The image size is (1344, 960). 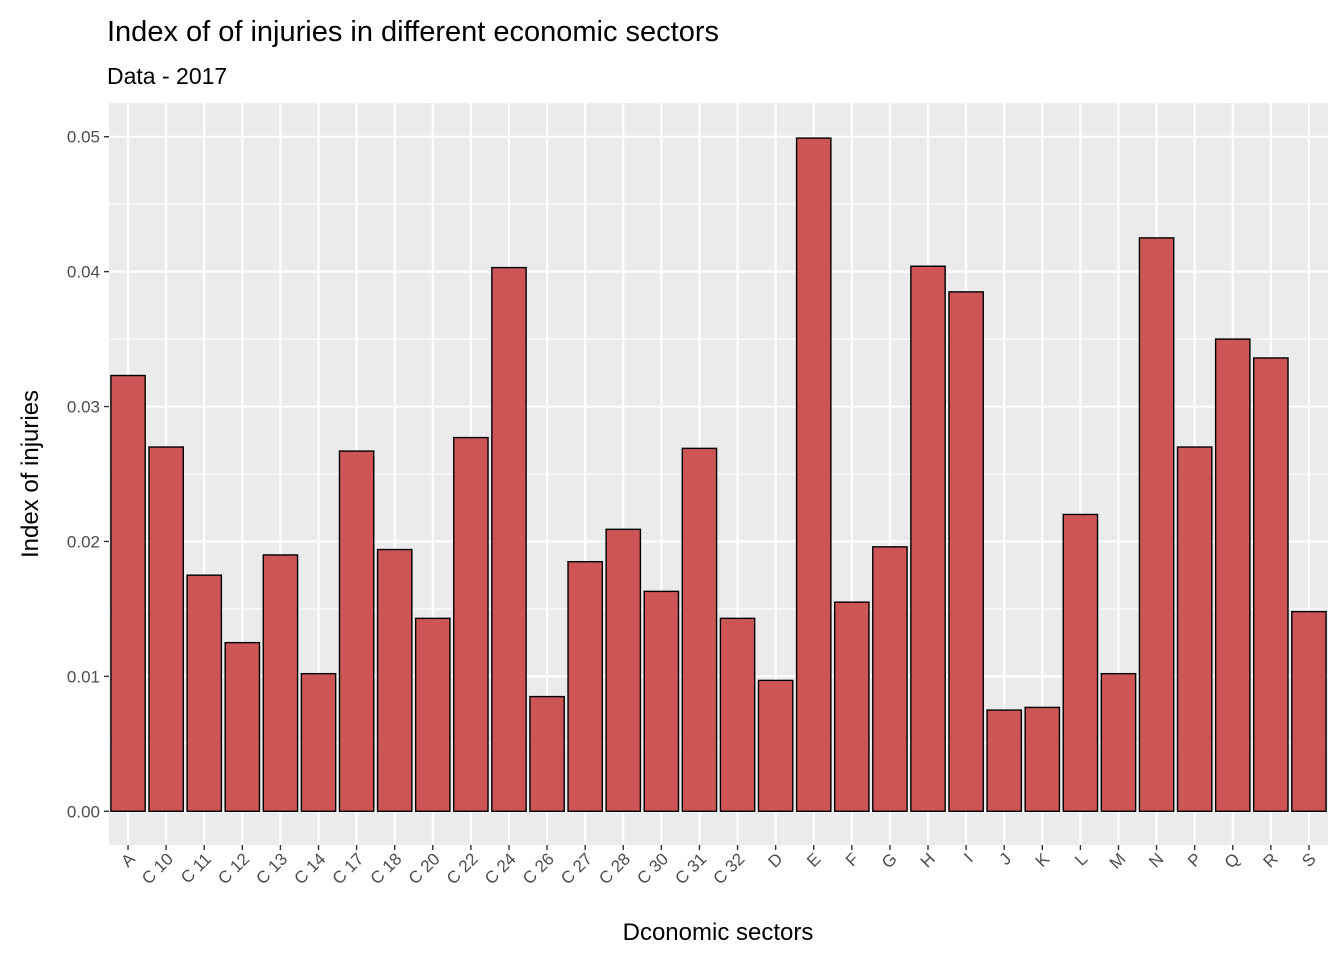 I want to click on y-tick-label: 0.00, so click(x=83, y=811).